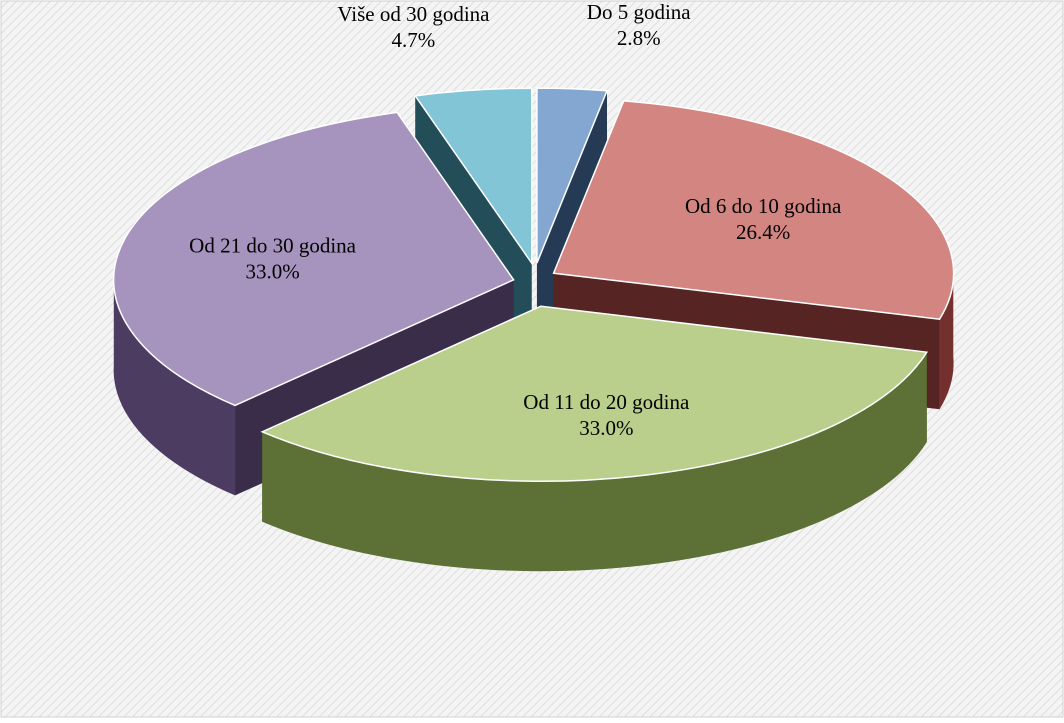 This screenshot has width=1064, height=723. I want to click on data-label-category: Od 21 do 30 godina, so click(273, 245).